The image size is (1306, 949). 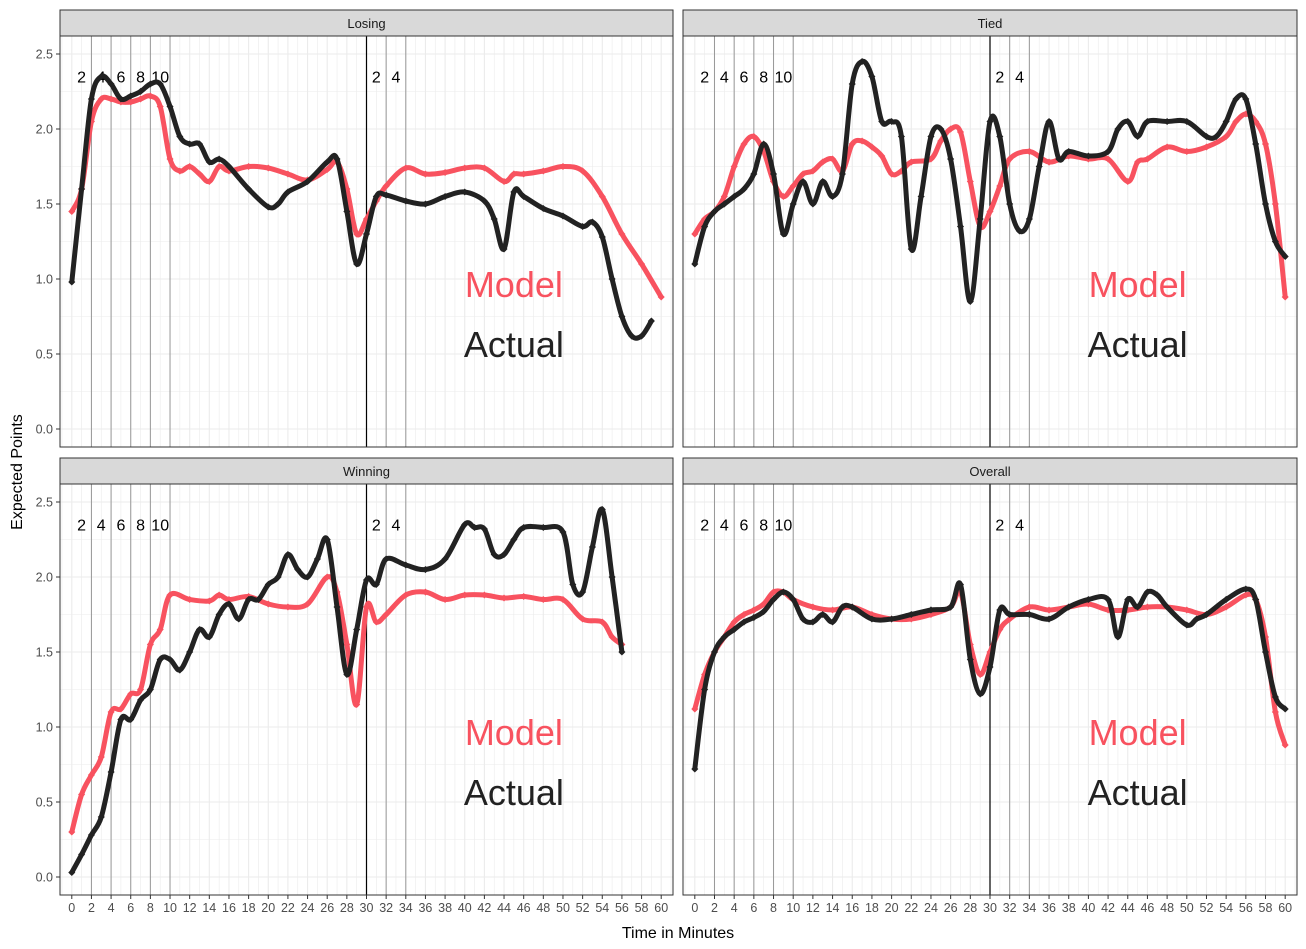 I want to click on y-tick-label: 1.0, so click(x=44, y=728).